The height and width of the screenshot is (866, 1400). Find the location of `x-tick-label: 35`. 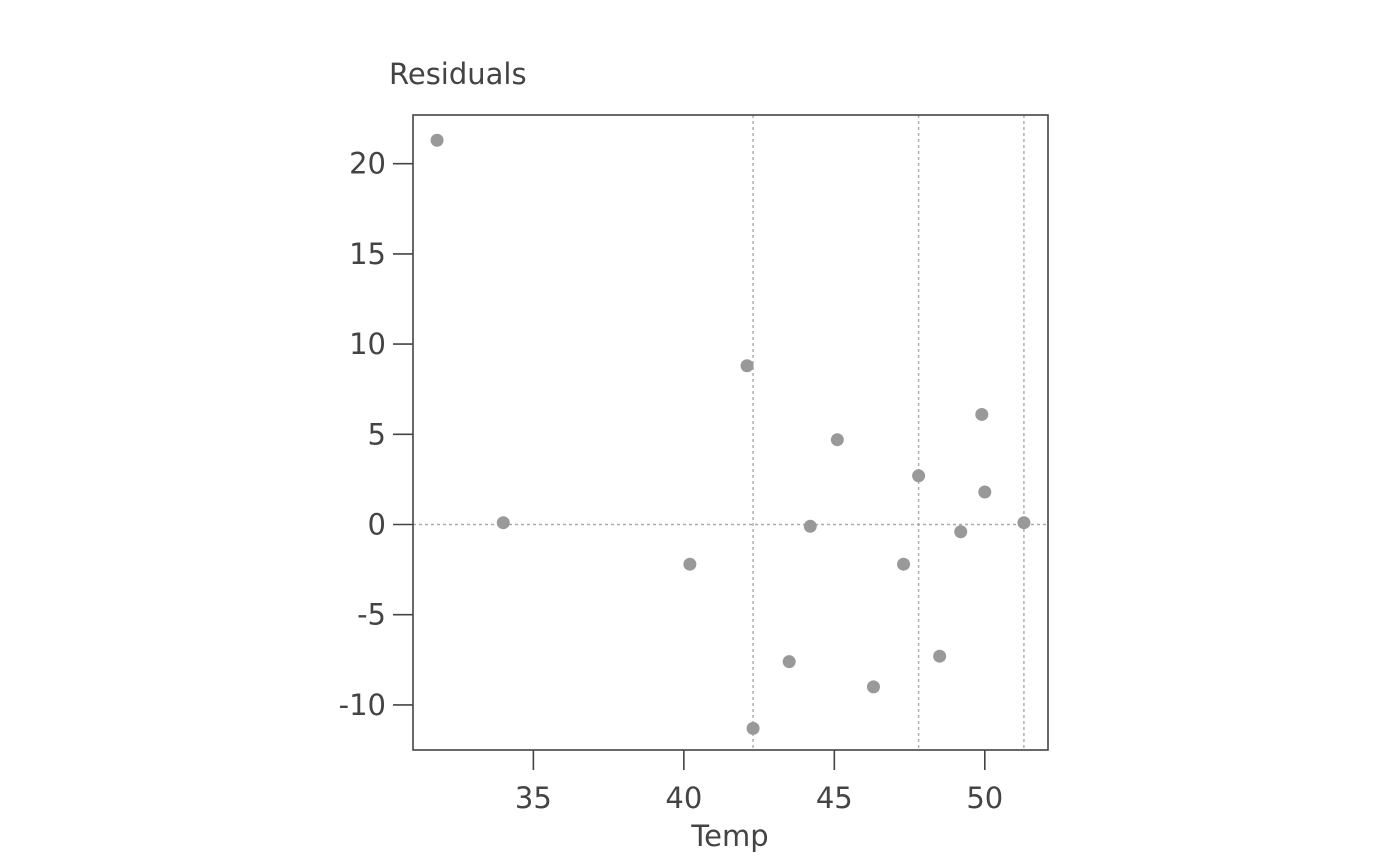

x-tick-label: 35 is located at coordinates (533, 798).